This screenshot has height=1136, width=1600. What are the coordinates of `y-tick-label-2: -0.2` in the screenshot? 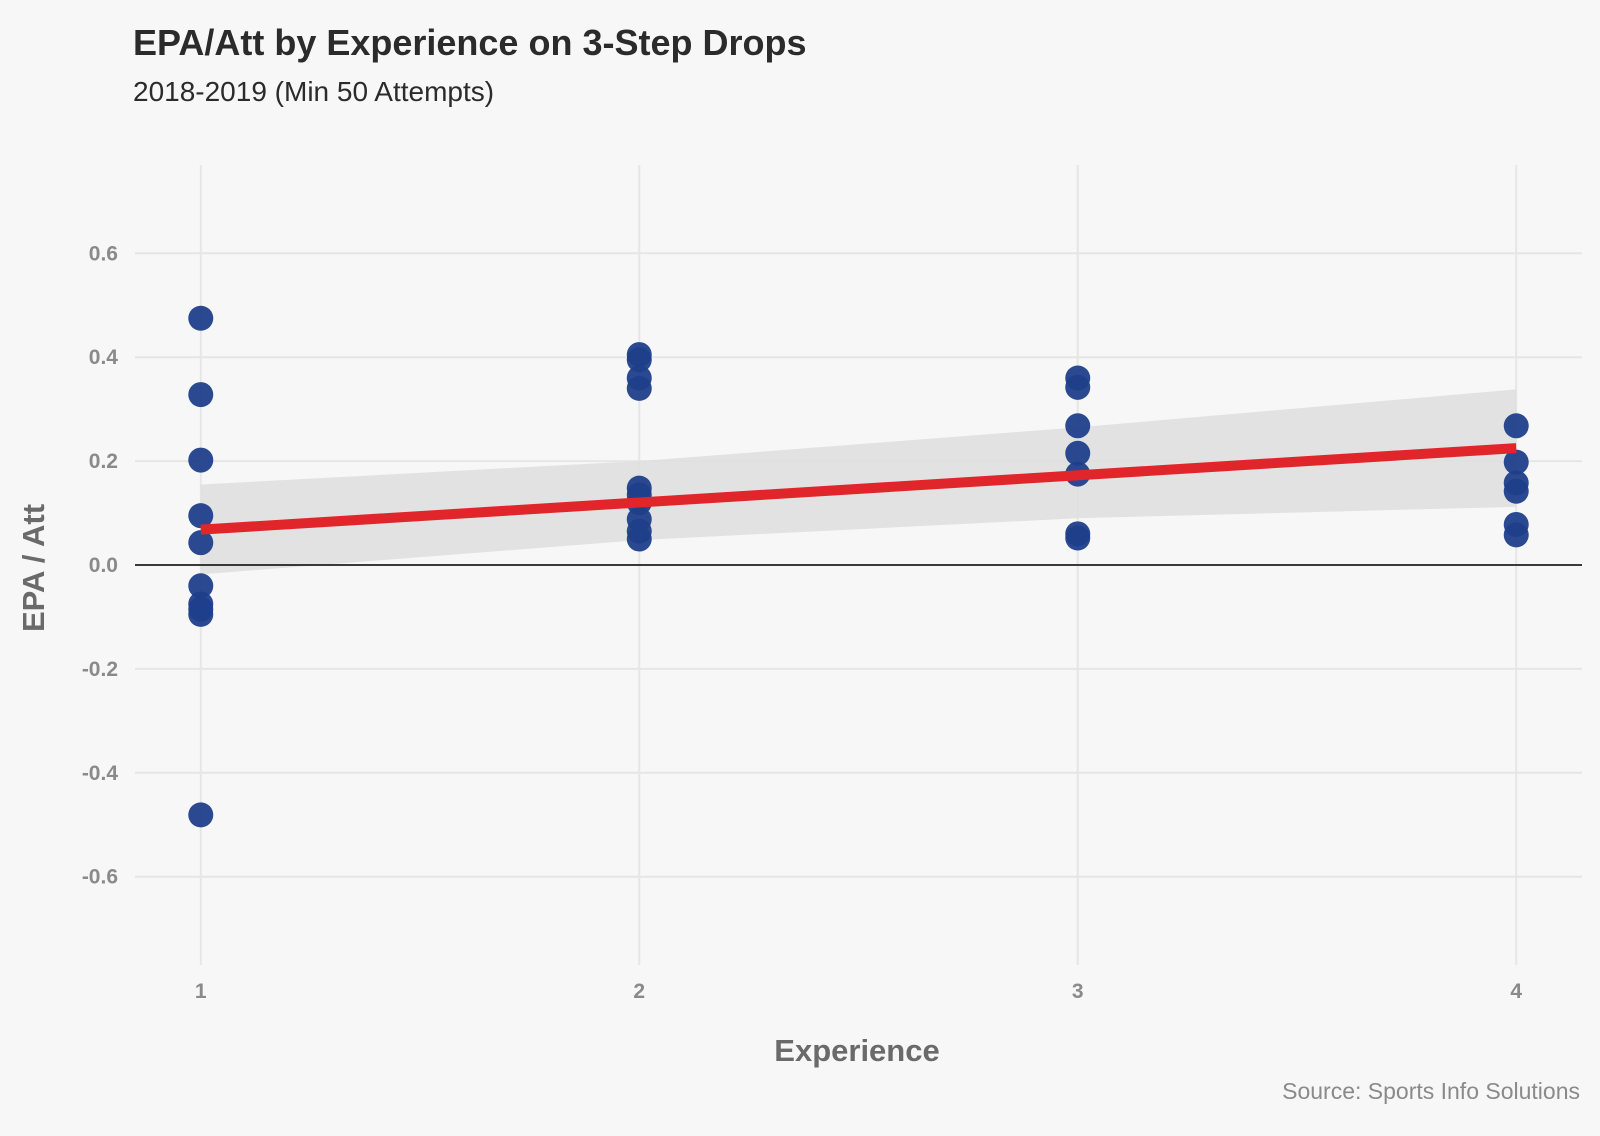 It's located at (100, 669).